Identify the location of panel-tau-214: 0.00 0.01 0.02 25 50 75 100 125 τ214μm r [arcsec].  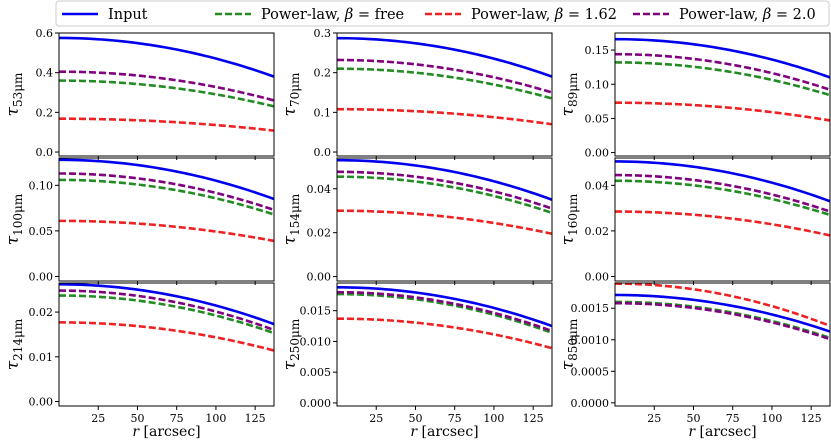
(139, 361).